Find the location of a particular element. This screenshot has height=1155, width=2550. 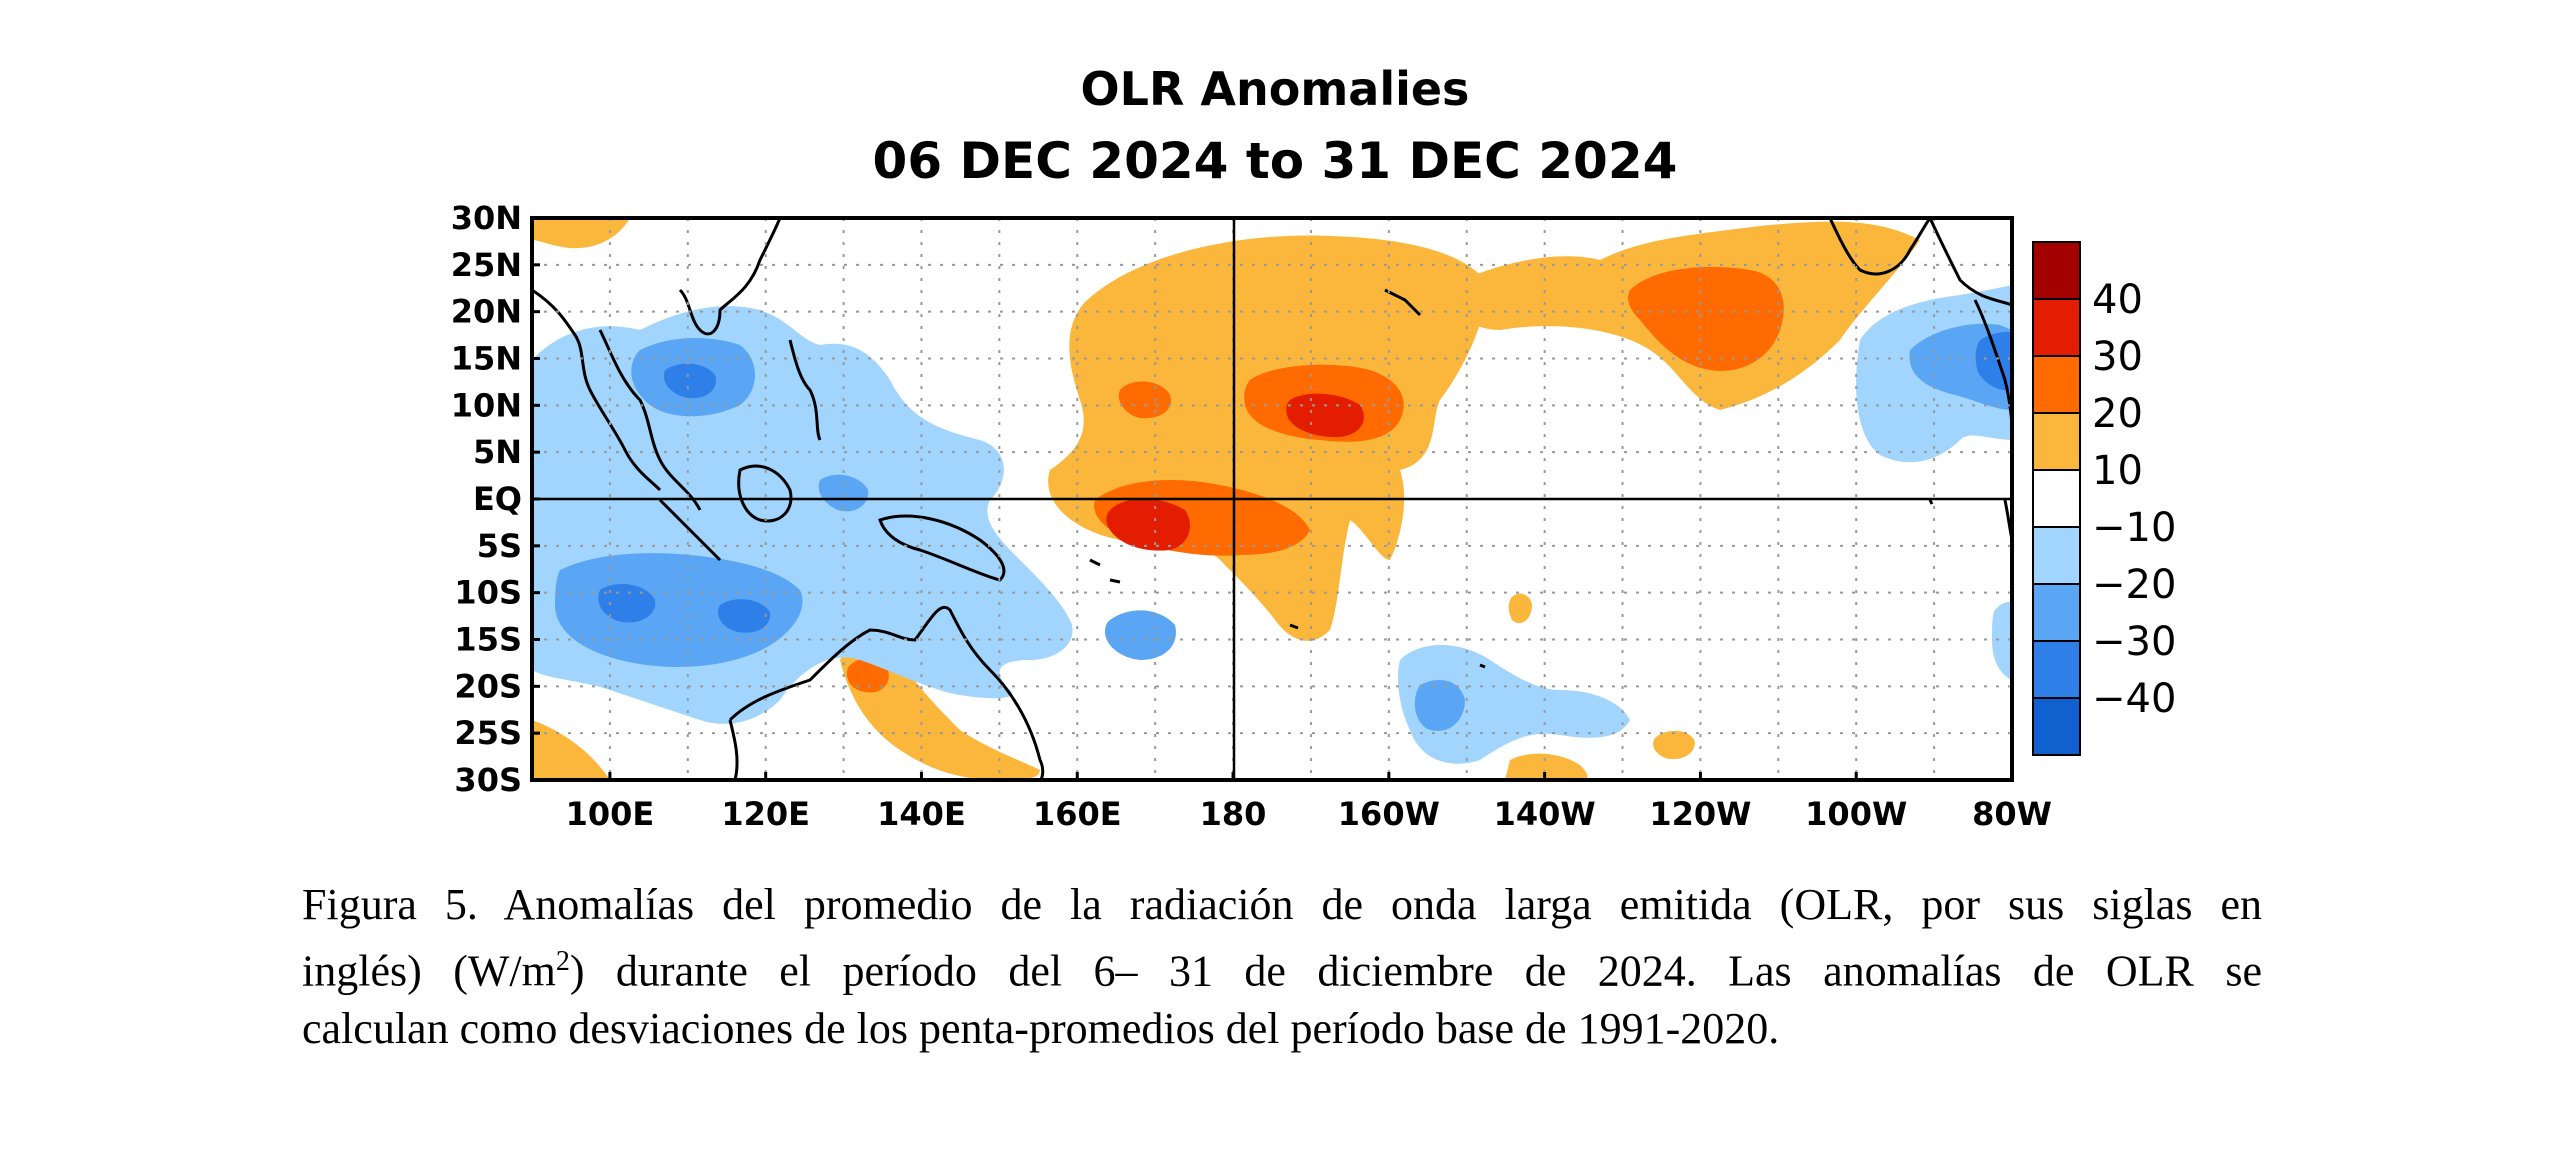

lon-tick-label: 140W is located at coordinates (1545, 814).